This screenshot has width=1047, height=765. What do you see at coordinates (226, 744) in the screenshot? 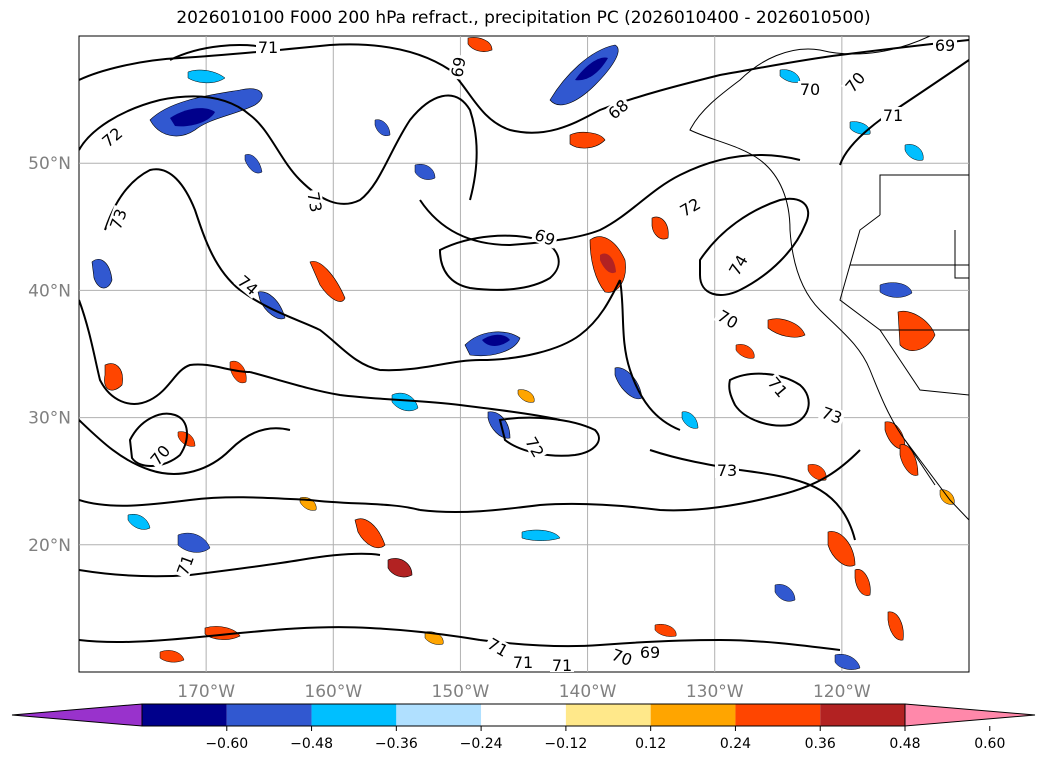
I see `colorbar-tick-label: −0.60` at bounding box center [226, 744].